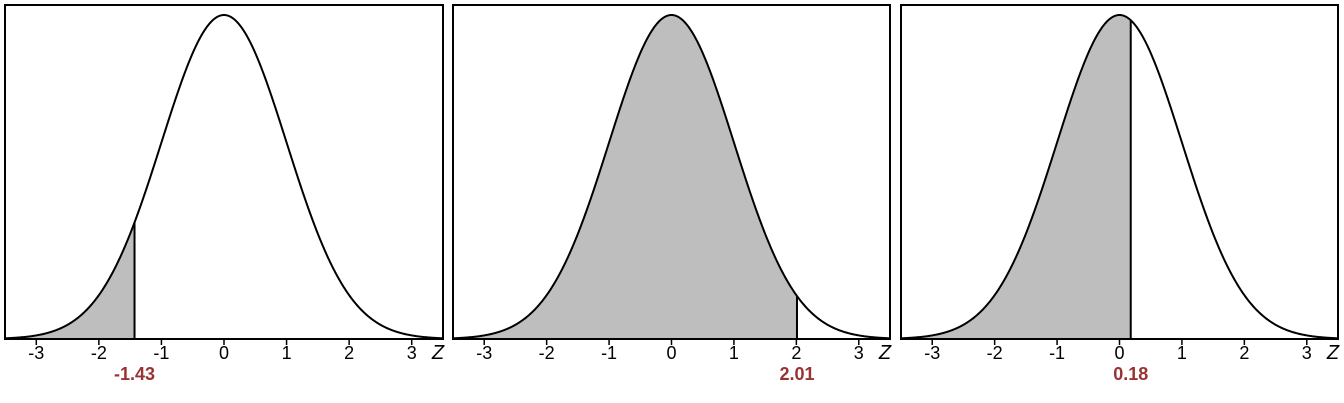 The width and height of the screenshot is (1344, 403). Describe the element at coordinates (1130, 374) in the screenshot. I see `cutoff-value-label: 0.18` at that location.